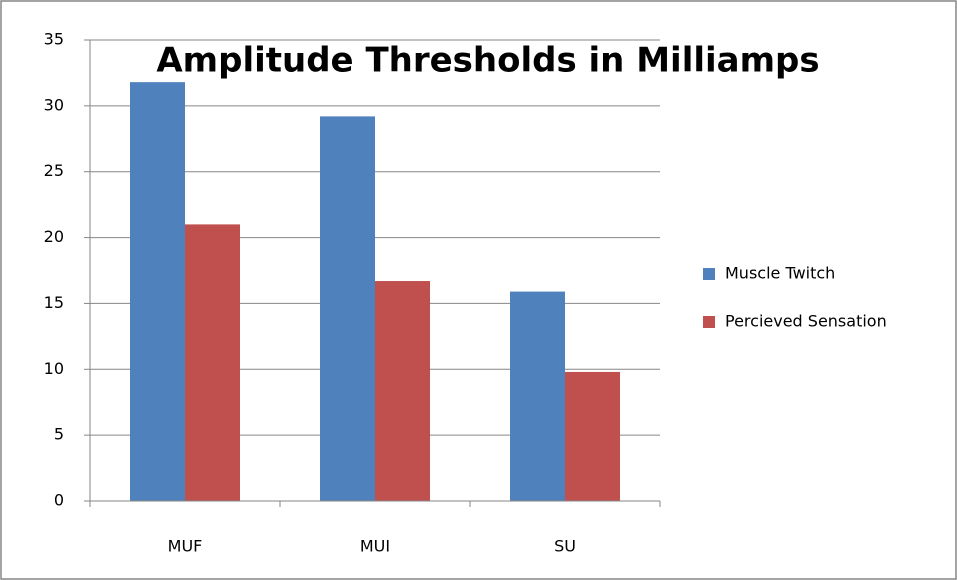 This screenshot has height=580, width=957. What do you see at coordinates (487, 61) in the screenshot?
I see `chart-title: Amplitude Thresholds in Milliamps` at bounding box center [487, 61].